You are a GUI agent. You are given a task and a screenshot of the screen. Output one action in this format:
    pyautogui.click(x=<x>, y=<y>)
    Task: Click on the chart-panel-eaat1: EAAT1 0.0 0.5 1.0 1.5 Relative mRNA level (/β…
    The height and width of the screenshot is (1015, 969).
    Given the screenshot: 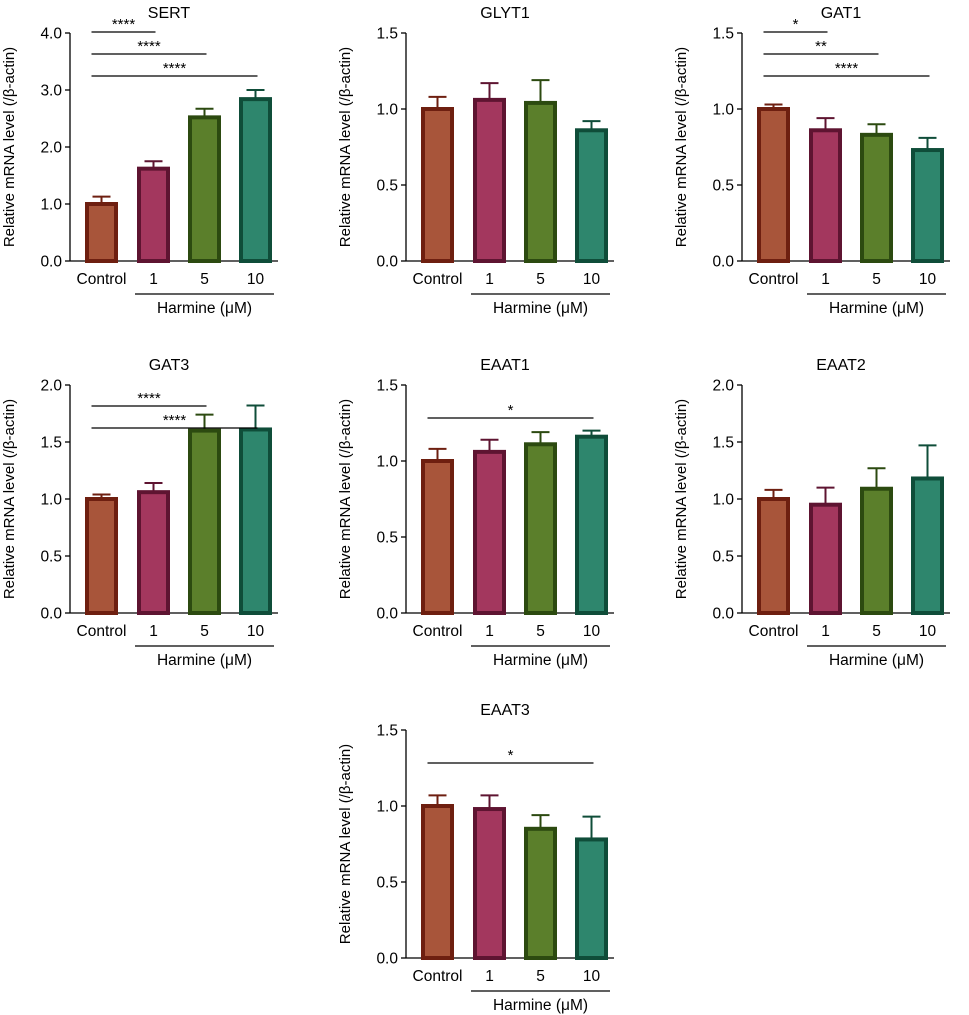 What is the action you would take?
    pyautogui.click(x=475, y=513)
    